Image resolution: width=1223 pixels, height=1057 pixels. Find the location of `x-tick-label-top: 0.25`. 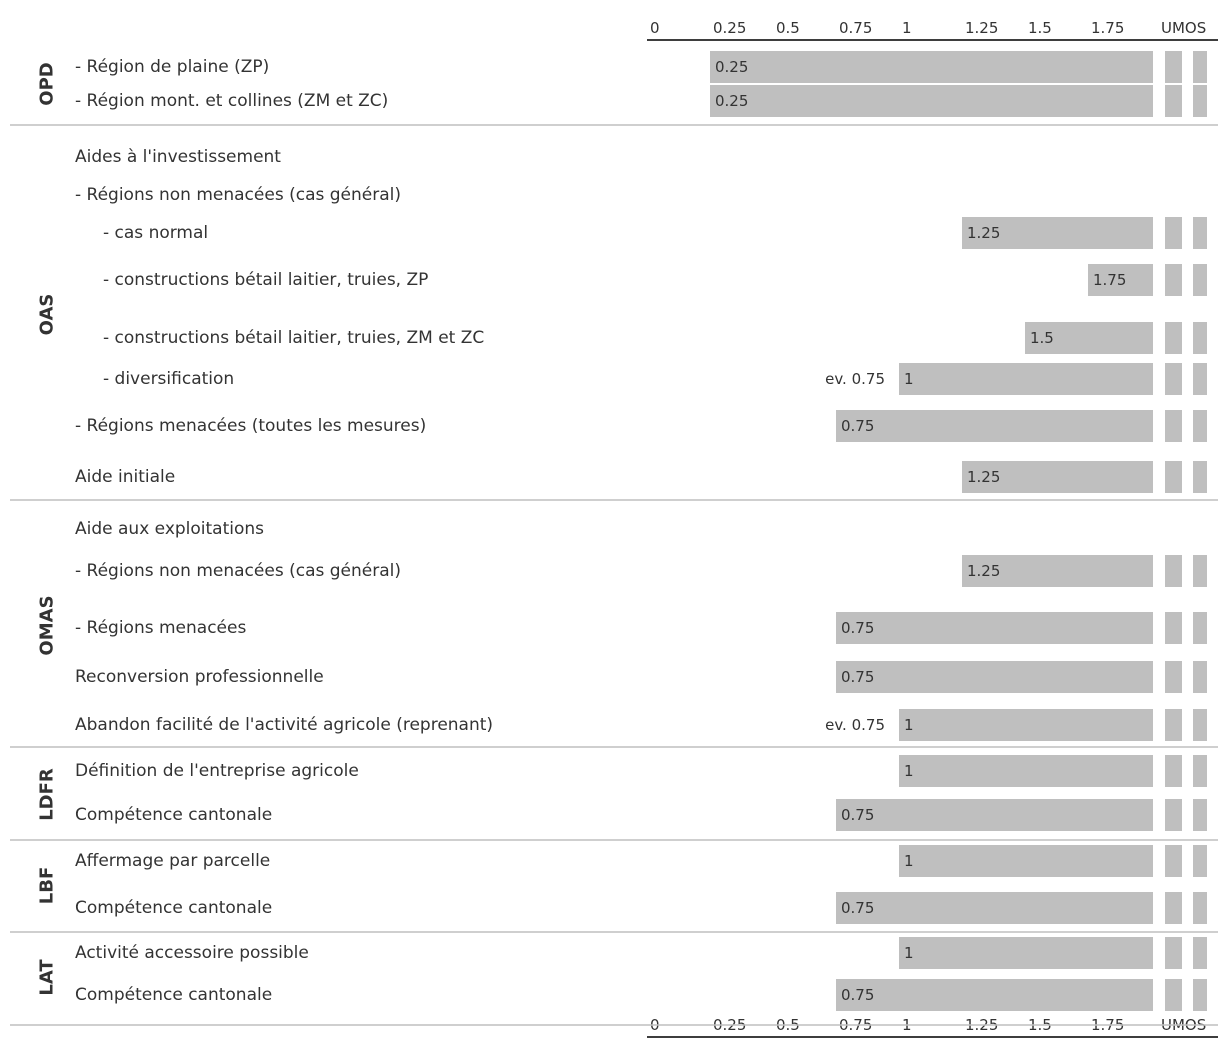

x-tick-label-top: 0.25 is located at coordinates (729, 28).